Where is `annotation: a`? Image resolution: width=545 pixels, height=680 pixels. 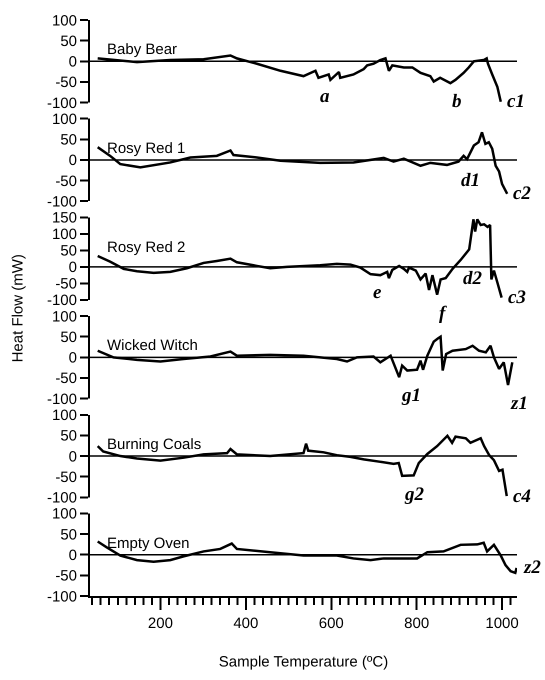
annotation: a is located at coordinates (325, 96).